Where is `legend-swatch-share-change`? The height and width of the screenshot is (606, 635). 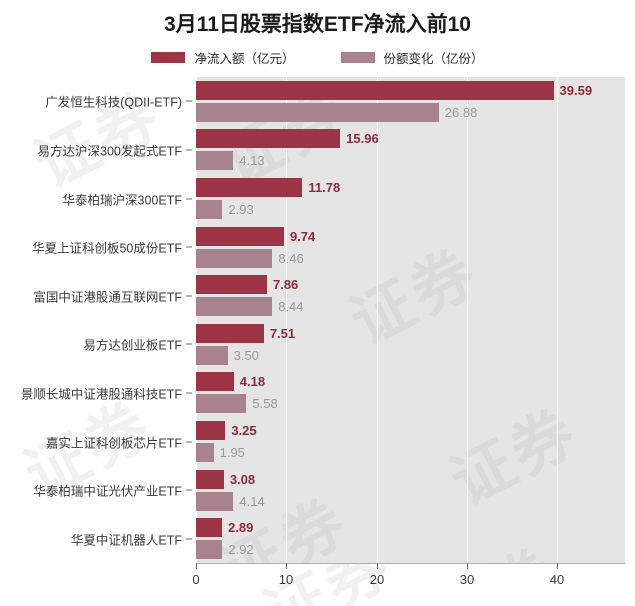
legend-swatch-share-change is located at coordinates (357, 57).